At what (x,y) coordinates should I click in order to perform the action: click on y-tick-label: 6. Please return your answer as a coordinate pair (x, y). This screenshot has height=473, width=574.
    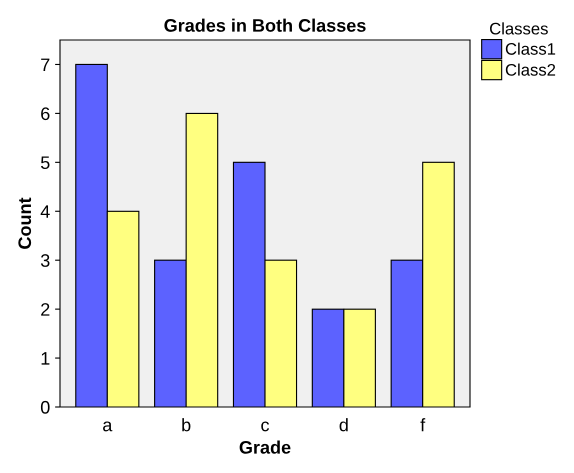
    Looking at the image, I should click on (45, 113).